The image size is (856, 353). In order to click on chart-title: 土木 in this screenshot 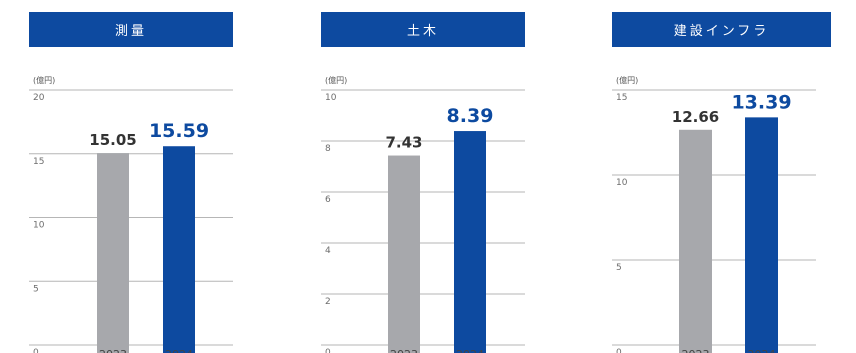, I will do `click(423, 29)`.